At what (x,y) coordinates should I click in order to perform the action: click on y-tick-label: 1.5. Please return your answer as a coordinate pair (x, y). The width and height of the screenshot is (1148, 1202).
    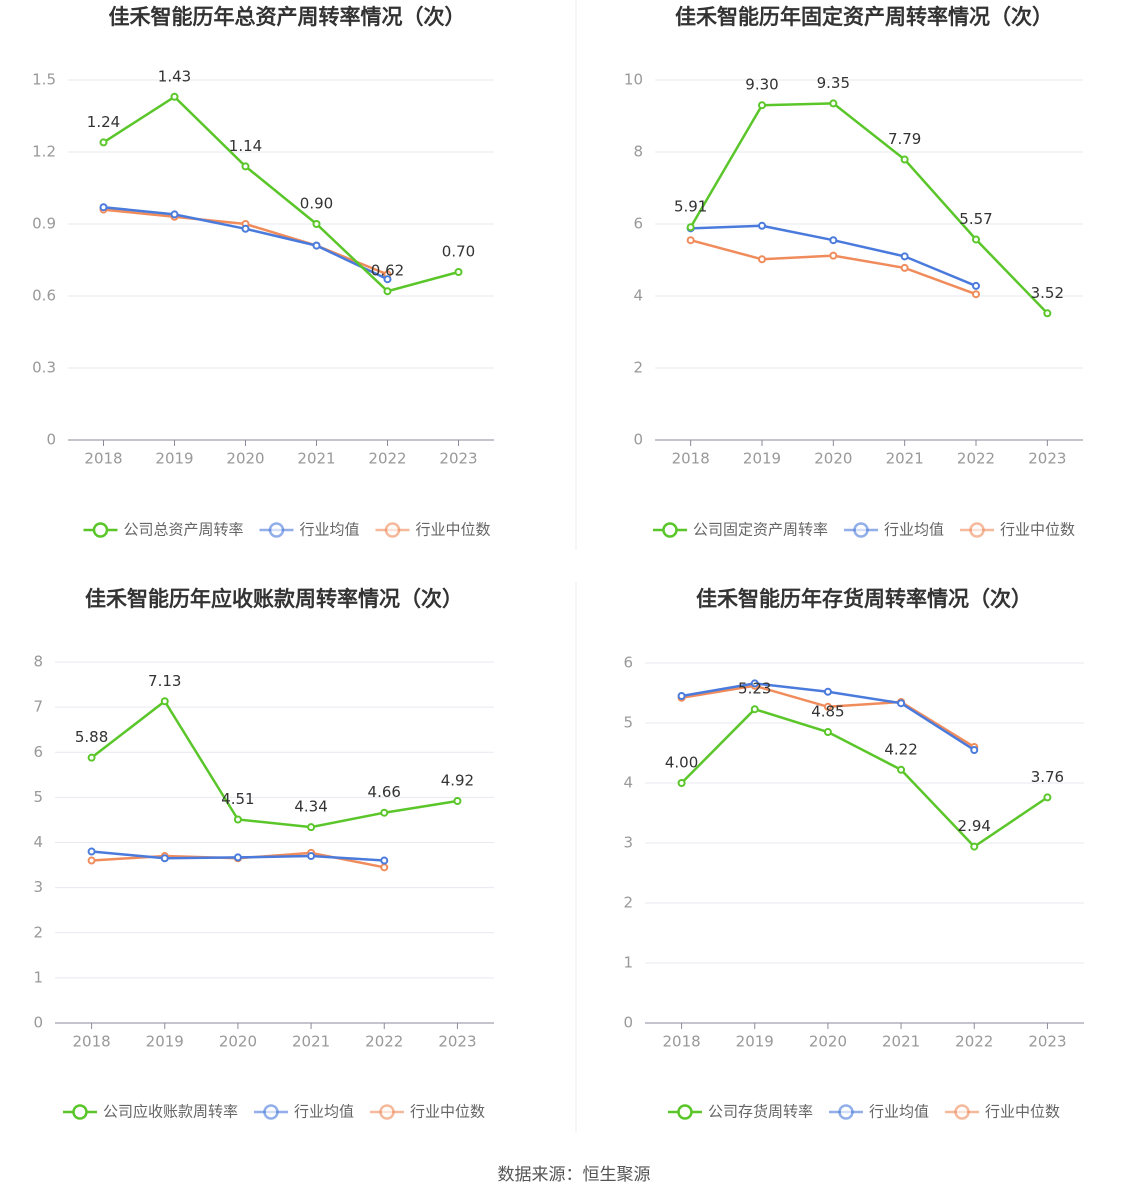
    Looking at the image, I should click on (44, 80).